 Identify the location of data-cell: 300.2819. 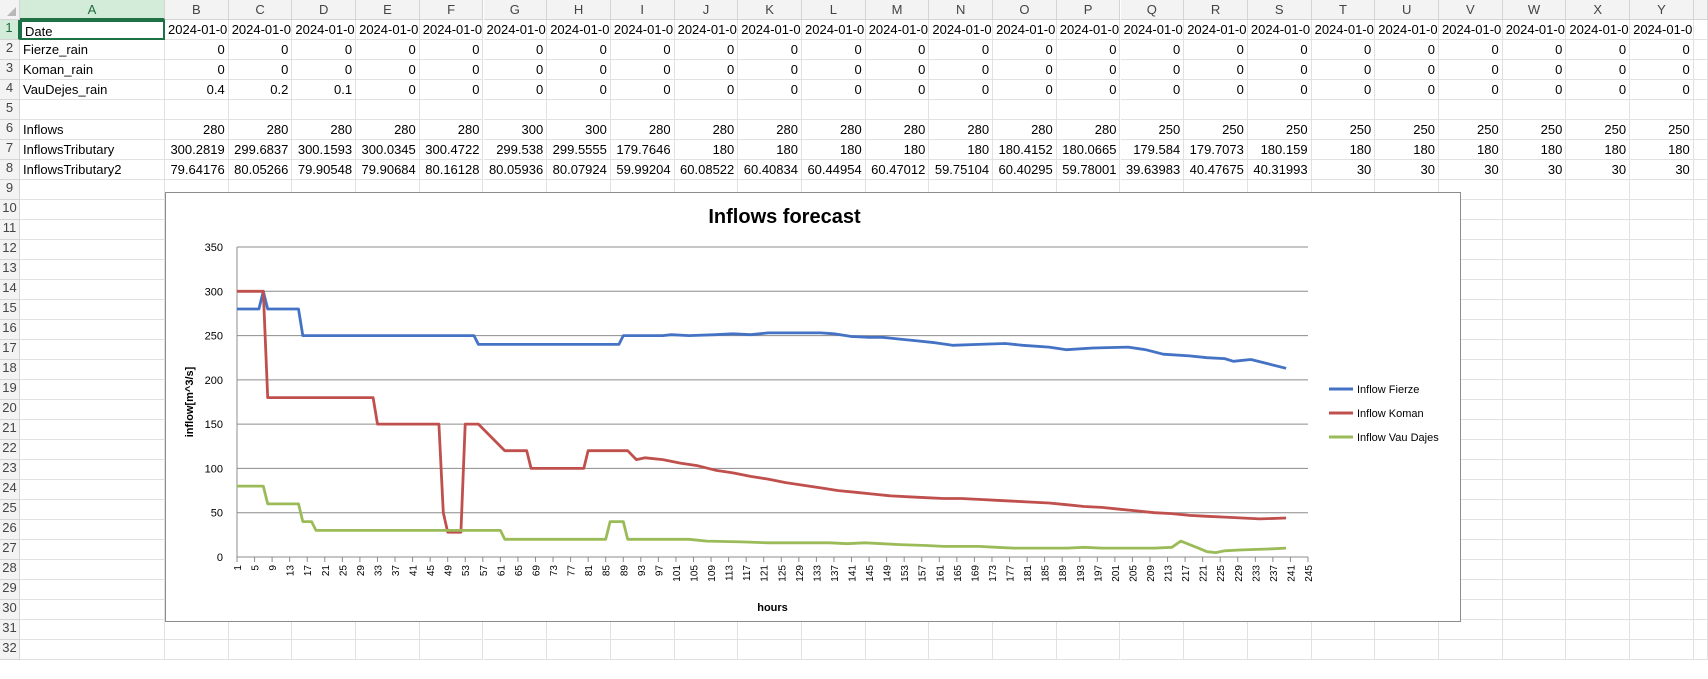
(197, 150).